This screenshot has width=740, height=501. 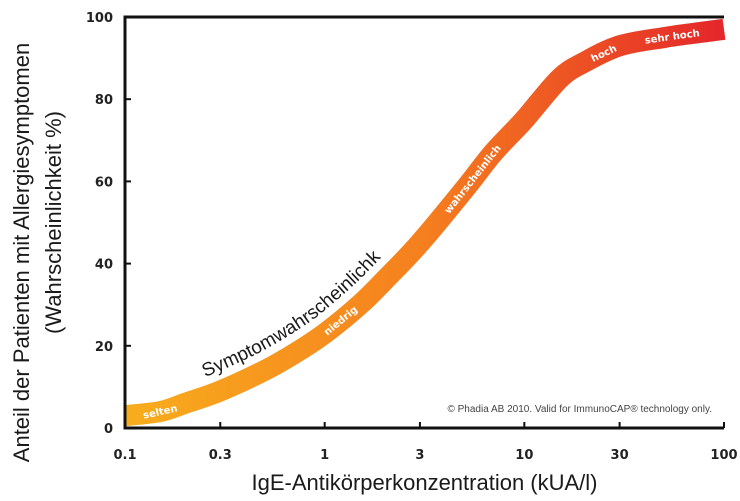 I want to click on band-label-2: wahrscheinlich, so click(x=473, y=179).